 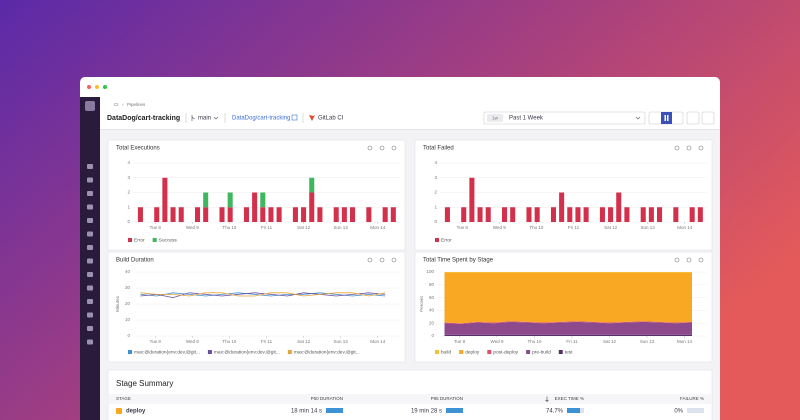 I want to click on legend-label: Success, so click(x=168, y=240).